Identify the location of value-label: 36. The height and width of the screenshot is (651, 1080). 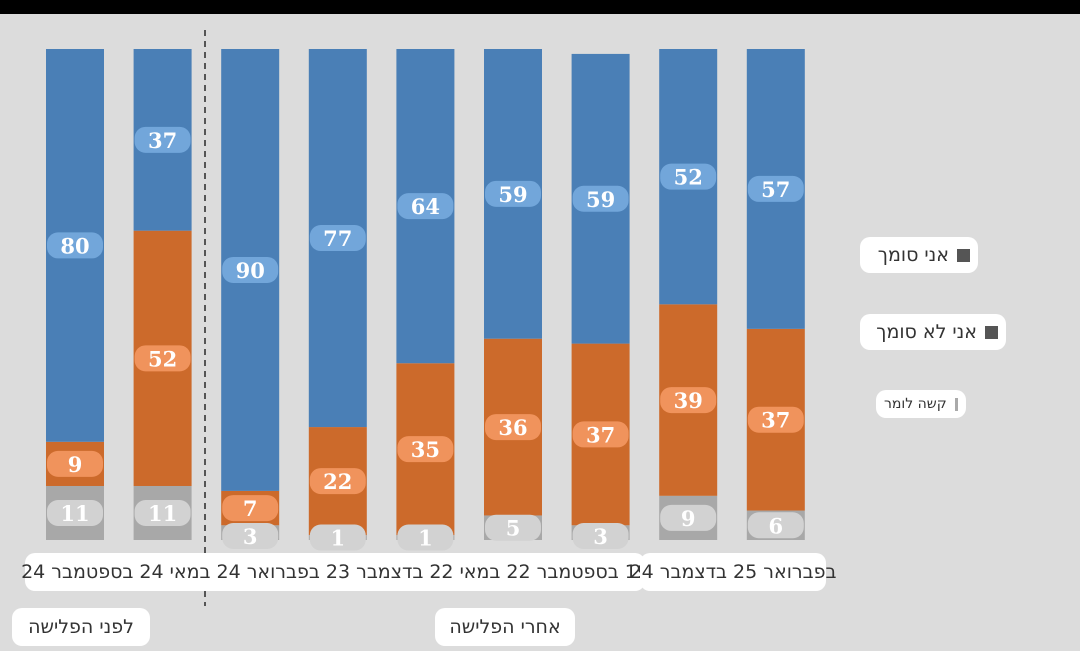
(512, 427).